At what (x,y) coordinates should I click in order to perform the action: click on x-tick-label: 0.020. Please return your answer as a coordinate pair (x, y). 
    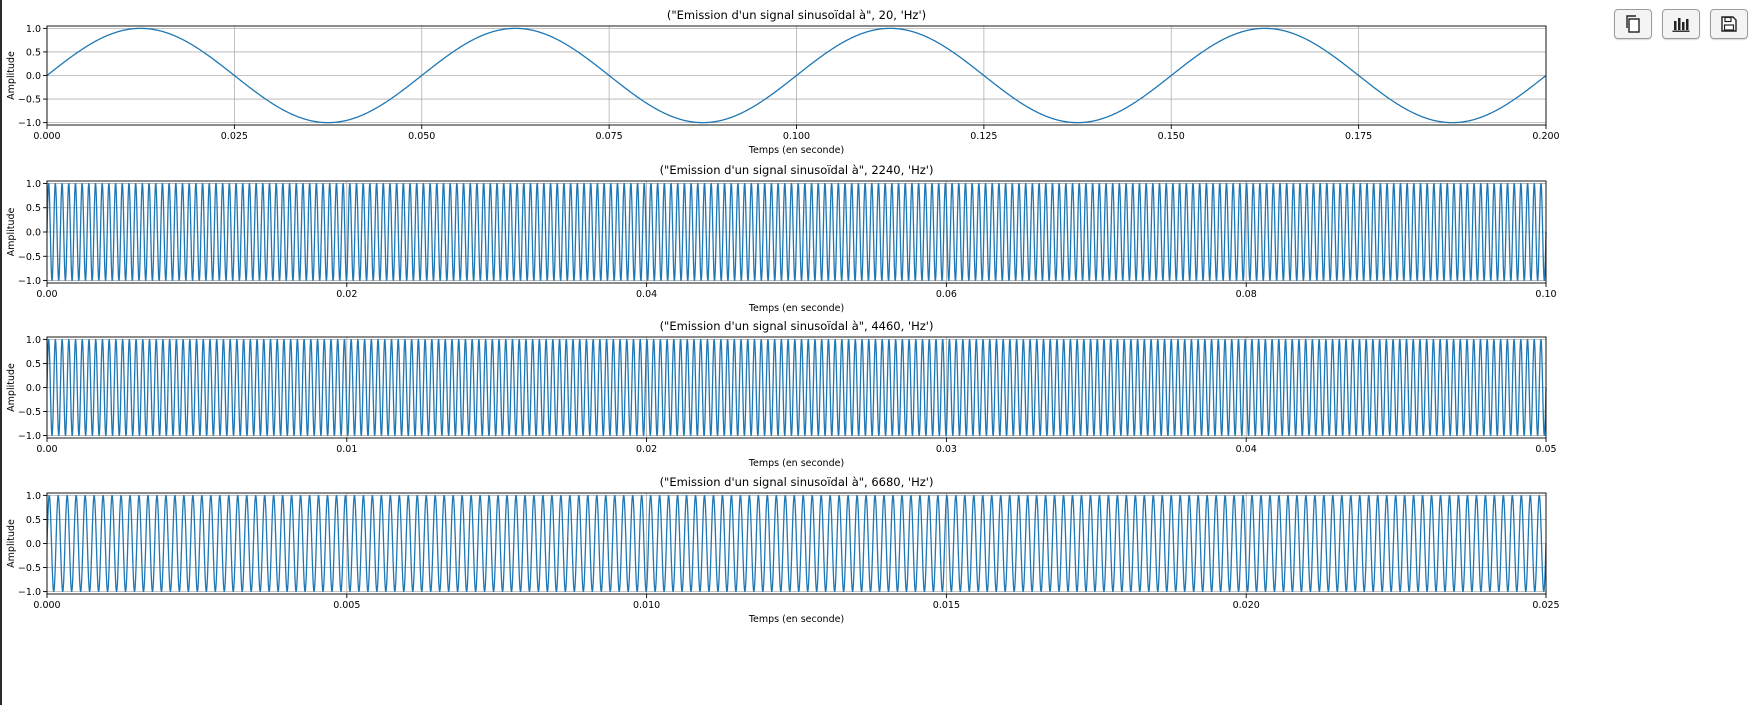
    Looking at the image, I should click on (1246, 605).